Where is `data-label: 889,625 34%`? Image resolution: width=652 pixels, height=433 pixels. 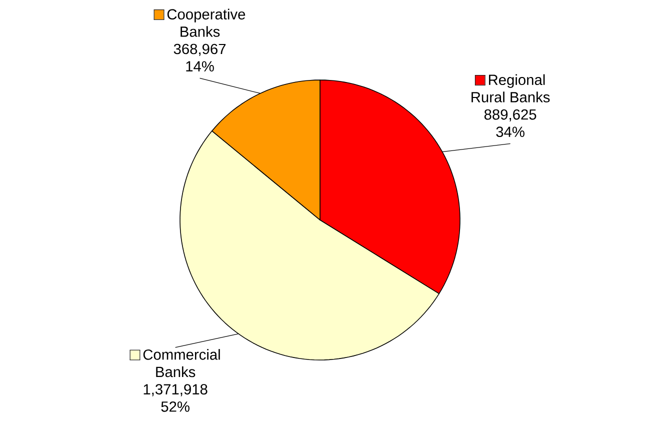
data-label: 889,625 34% is located at coordinates (510, 123).